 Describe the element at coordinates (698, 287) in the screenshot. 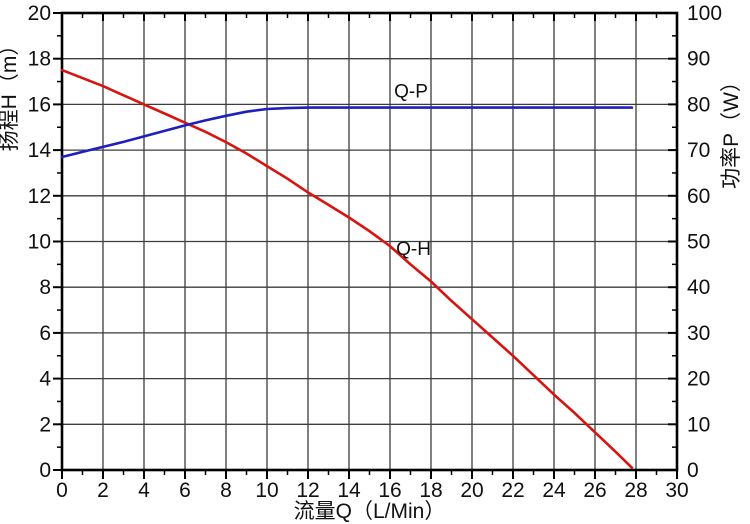

I see `y-right-tick-label: 40` at that location.